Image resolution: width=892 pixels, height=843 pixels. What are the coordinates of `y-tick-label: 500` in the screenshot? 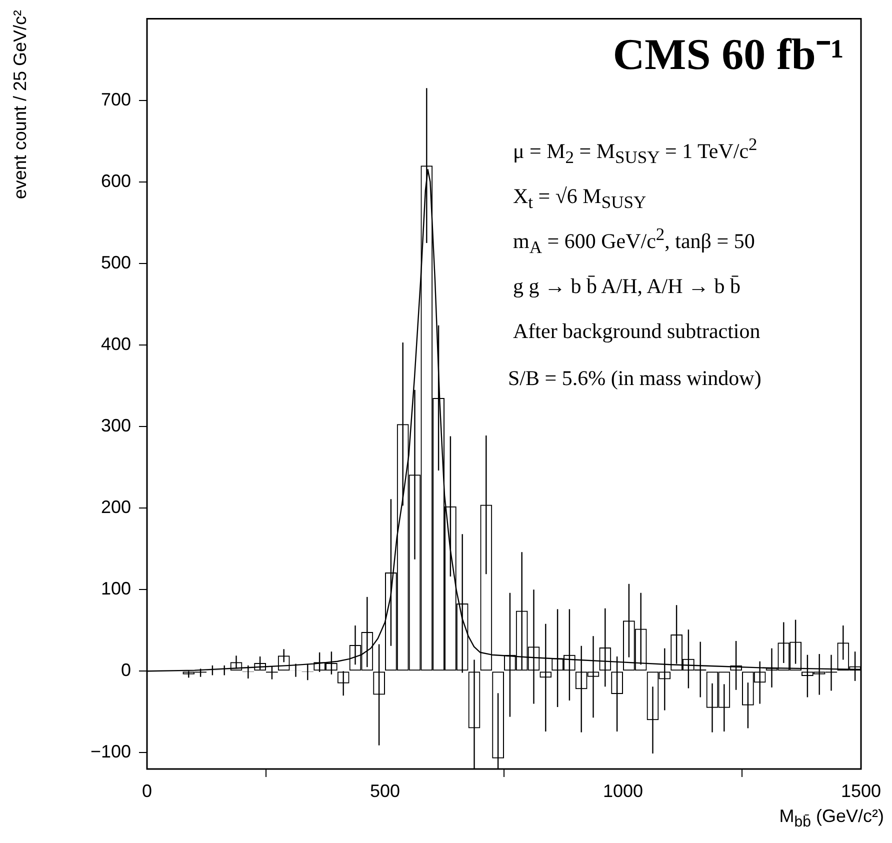 It's located at (115, 262).